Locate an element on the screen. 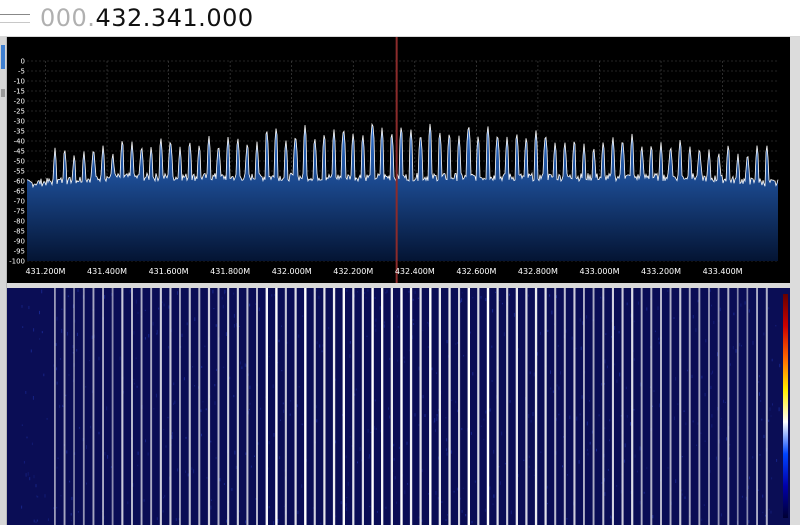  y-tick-label: -30 is located at coordinates (19, 122).